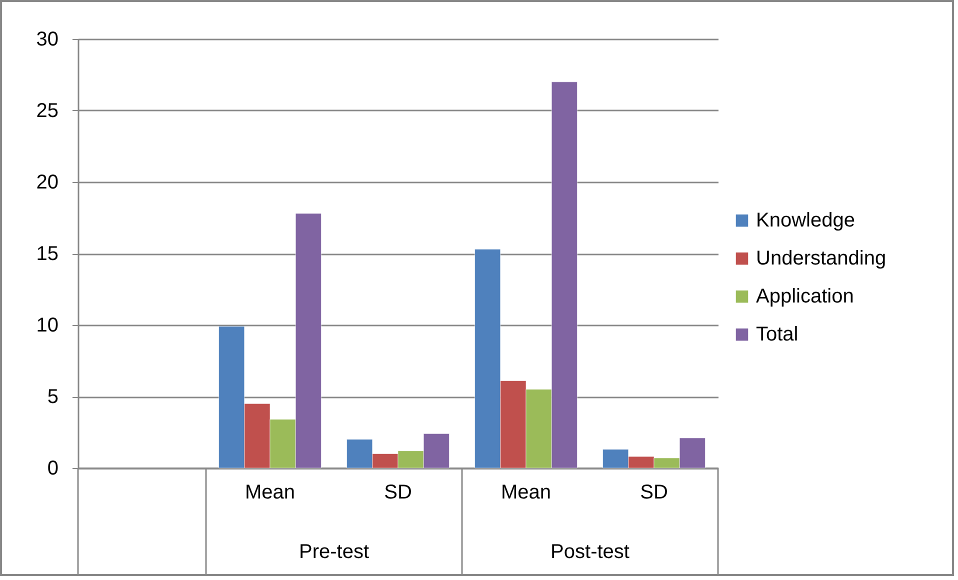  Describe the element at coordinates (47, 183) in the screenshot. I see `y-tick-label: 20` at that location.